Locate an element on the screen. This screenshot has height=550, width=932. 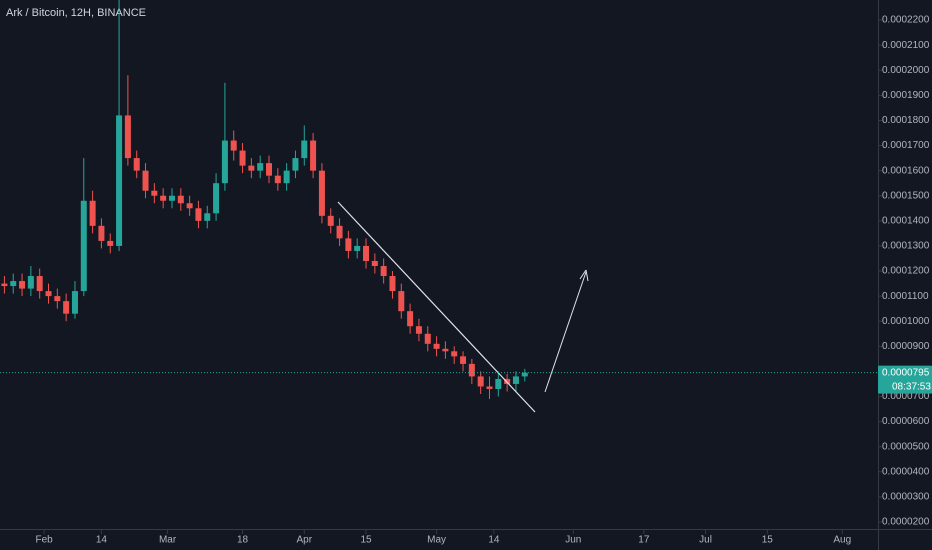
y-tick-label: 0.0001200 is located at coordinates (906, 271).